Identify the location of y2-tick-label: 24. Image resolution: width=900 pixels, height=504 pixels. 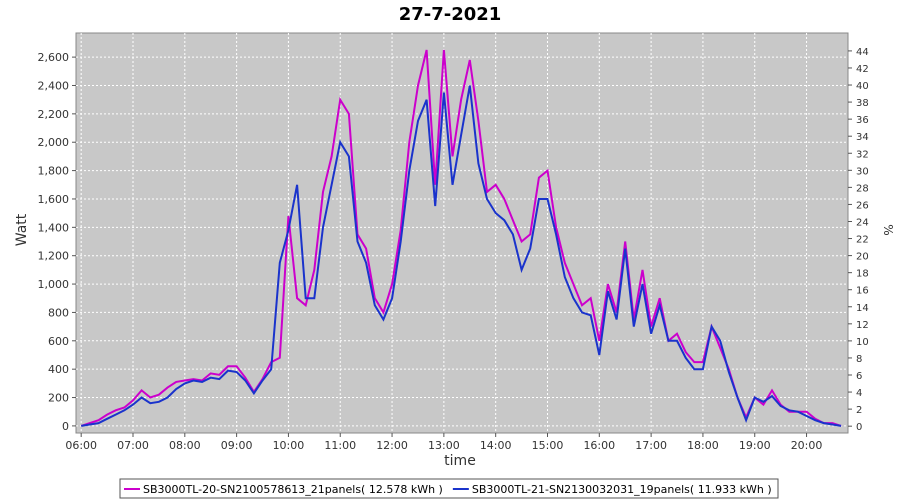
(862, 222).